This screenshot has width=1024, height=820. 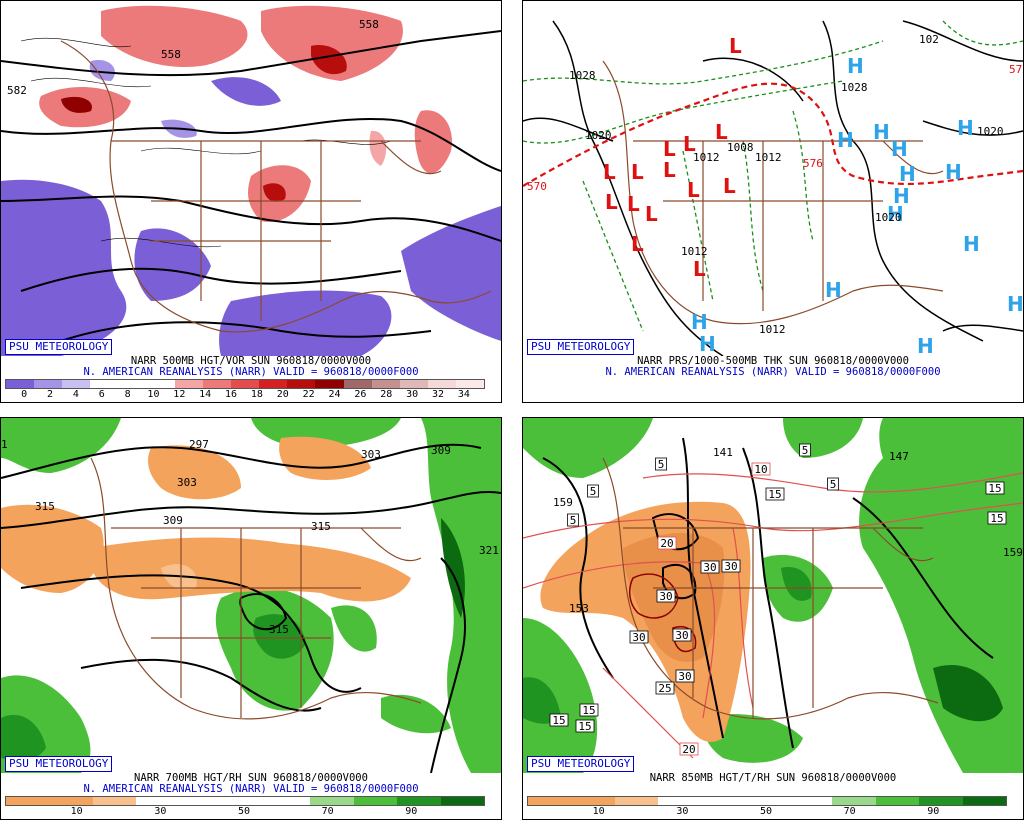 What do you see at coordinates (766, 812) in the screenshot?
I see `rh-colorbar-ticks: 10 30 50 70 90` at bounding box center [766, 812].